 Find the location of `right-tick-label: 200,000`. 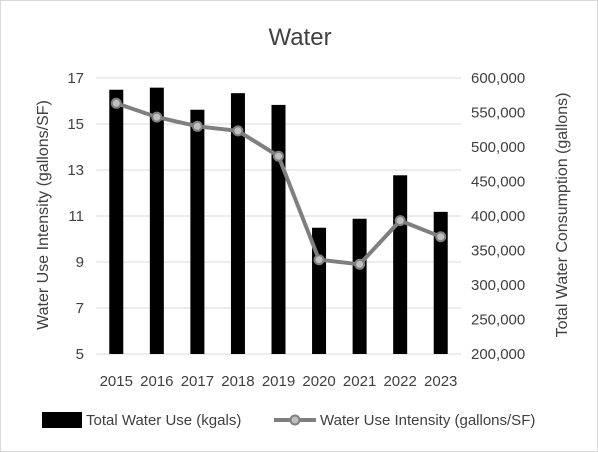

right-tick-label: 200,000 is located at coordinates (498, 354).